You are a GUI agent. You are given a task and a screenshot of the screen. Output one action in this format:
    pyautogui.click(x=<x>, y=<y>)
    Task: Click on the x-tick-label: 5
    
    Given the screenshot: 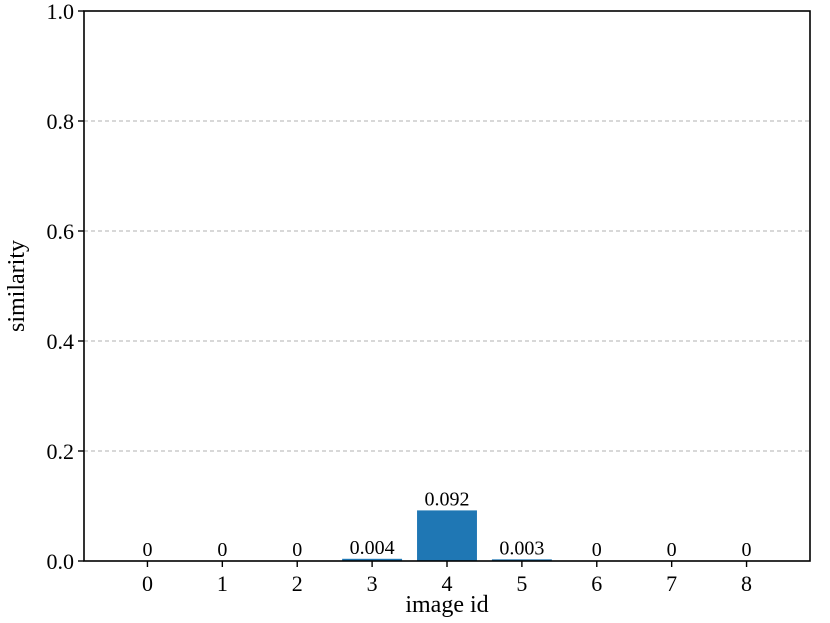 What is the action you would take?
    pyautogui.click(x=521, y=583)
    